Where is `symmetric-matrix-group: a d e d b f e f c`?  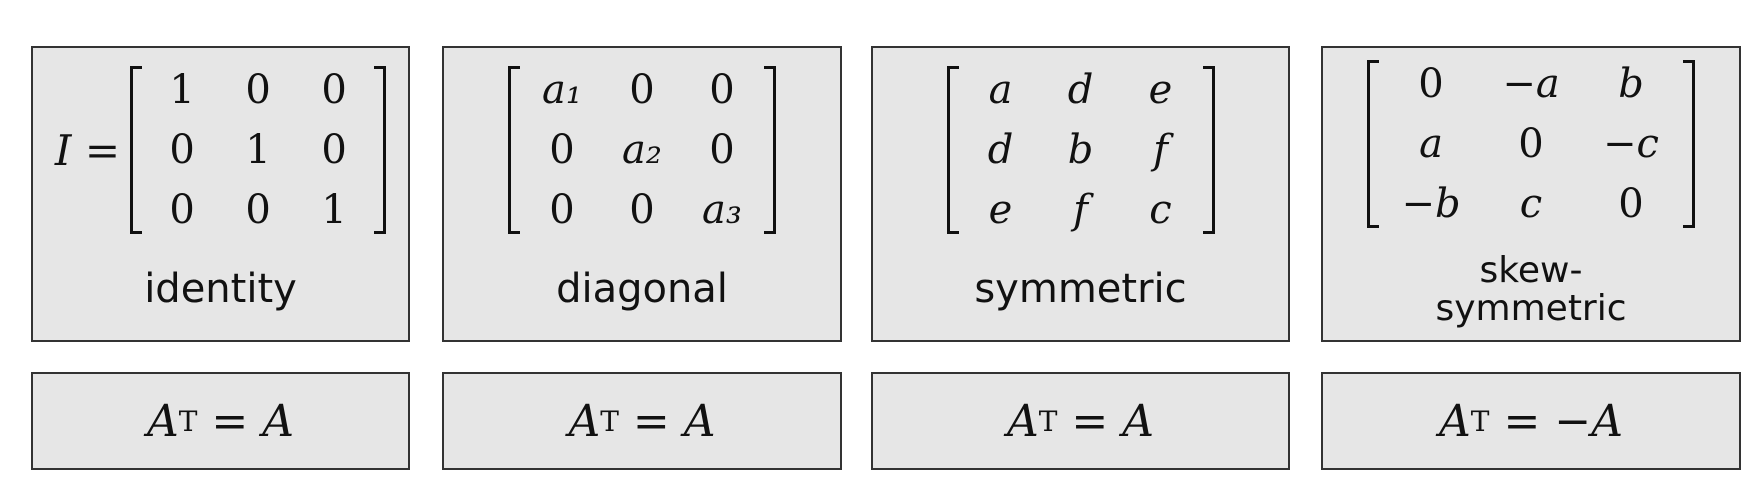
symmetric-matrix-group: a d e d b f e f c is located at coordinates (1080, 150).